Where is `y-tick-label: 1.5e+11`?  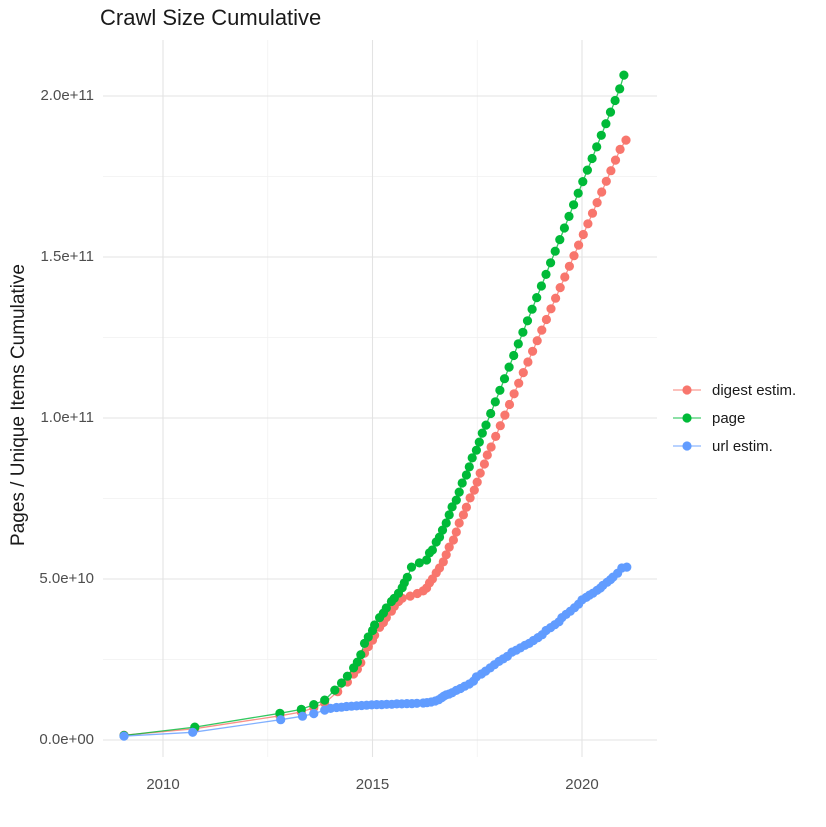
y-tick-label: 1.5e+11 is located at coordinates (67, 256).